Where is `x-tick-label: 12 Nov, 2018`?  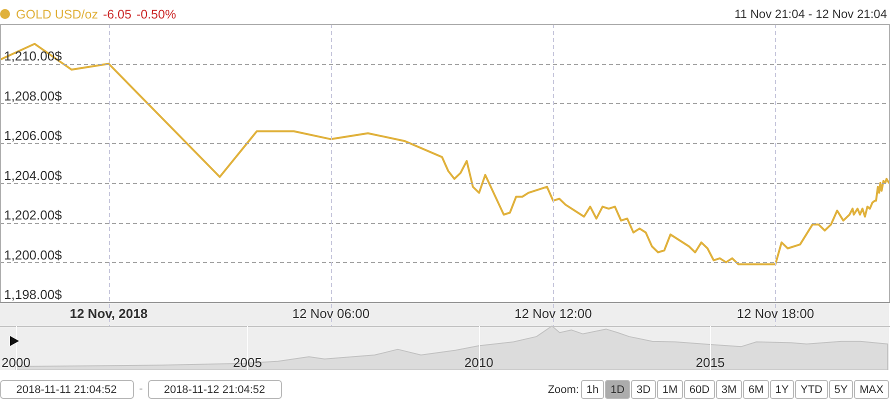
x-tick-label: 12 Nov, 2018 is located at coordinates (109, 313).